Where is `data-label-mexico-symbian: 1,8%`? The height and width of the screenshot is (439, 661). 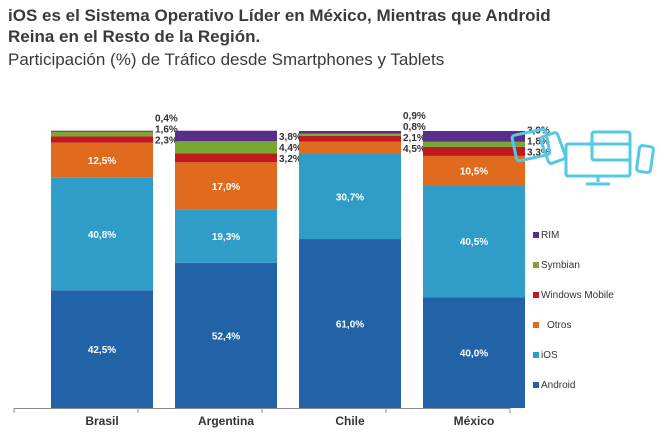 data-label-mexico-symbian: 1,8% is located at coordinates (538, 141).